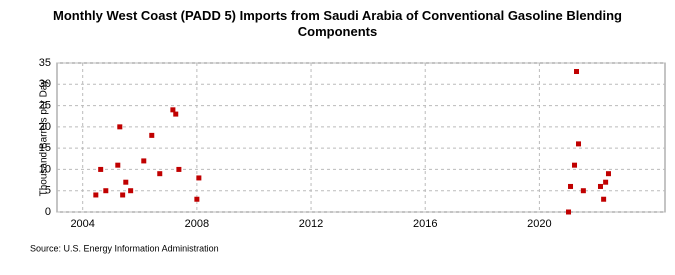  Describe the element at coordinates (197, 224) in the screenshot. I see `x-tick-label: 2008` at that location.